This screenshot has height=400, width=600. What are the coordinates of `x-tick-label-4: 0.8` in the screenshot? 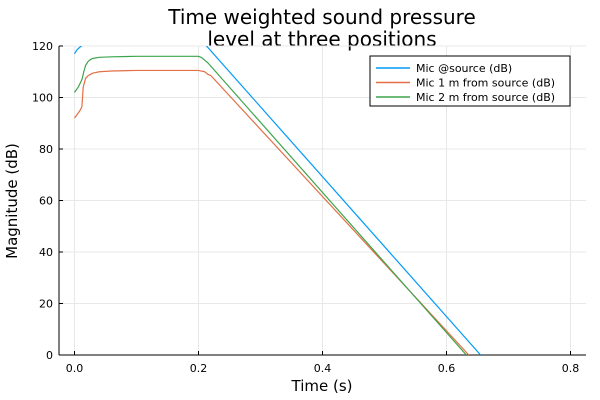 It's located at (571, 368).